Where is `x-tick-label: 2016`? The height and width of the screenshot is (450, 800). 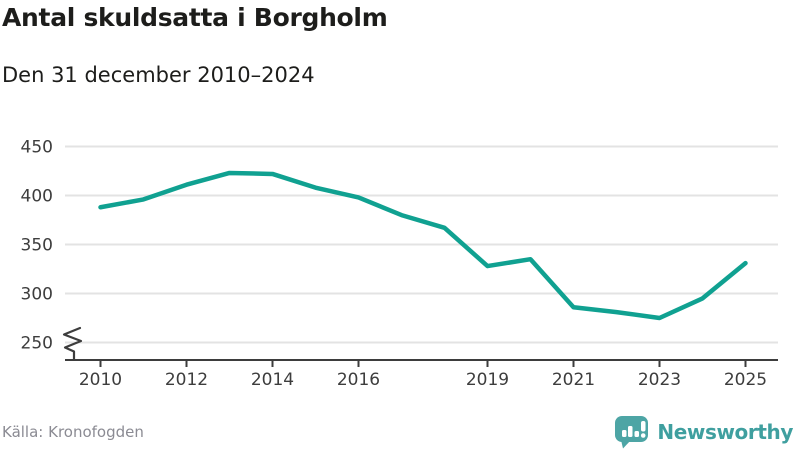
x-tick-label: 2016 is located at coordinates (358, 380).